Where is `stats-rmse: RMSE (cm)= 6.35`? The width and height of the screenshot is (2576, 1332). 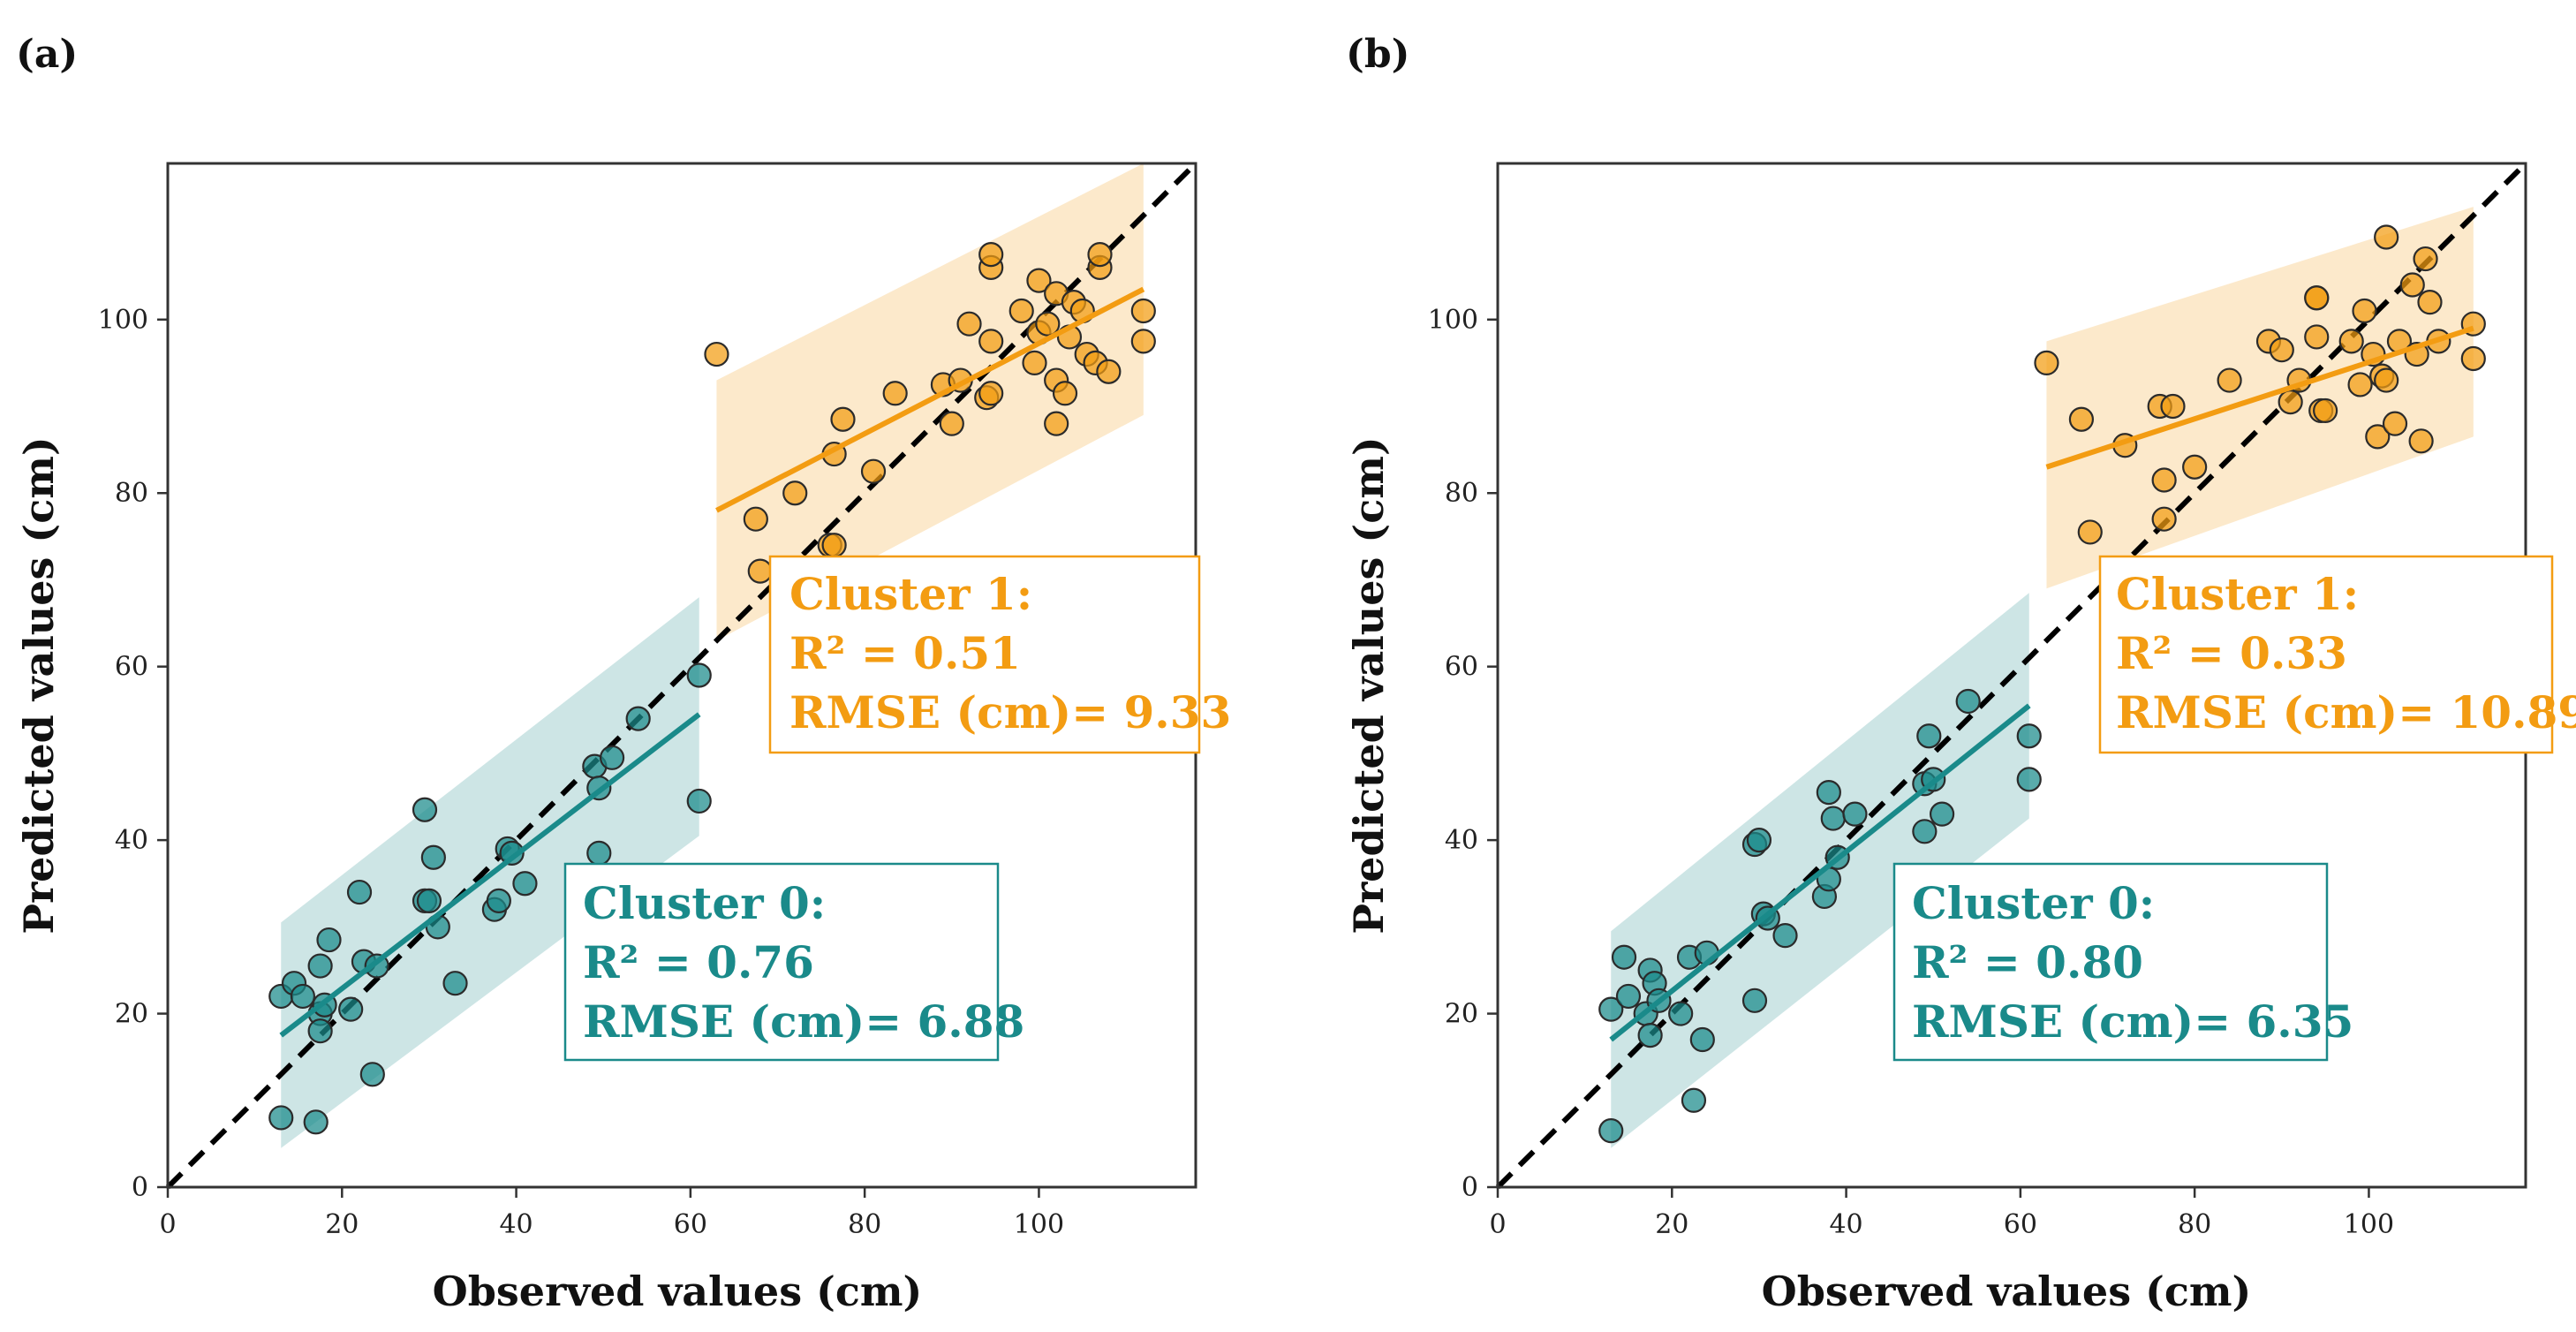 stats-rmse: RMSE (cm)= 6.35 is located at coordinates (2133, 1021).